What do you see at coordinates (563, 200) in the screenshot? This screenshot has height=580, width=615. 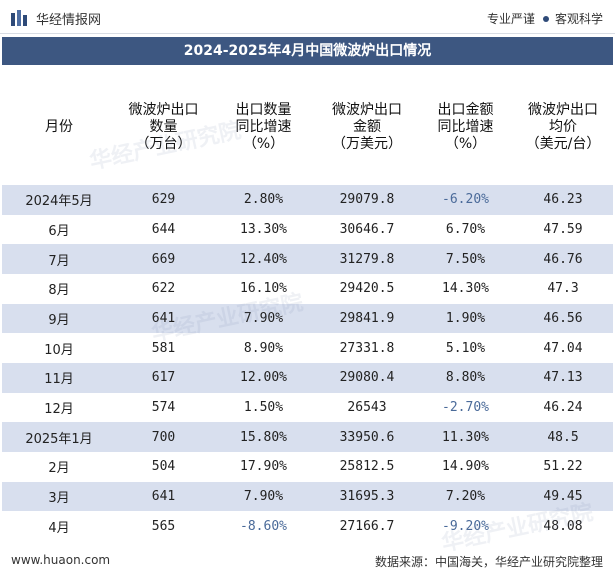 I see `value-cell: 46.23` at bounding box center [563, 200].